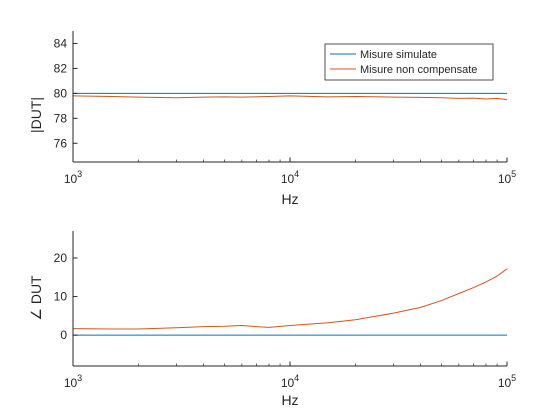 The width and height of the screenshot is (560, 420). I want to click on y-tick-label: 80, so click(61, 93).